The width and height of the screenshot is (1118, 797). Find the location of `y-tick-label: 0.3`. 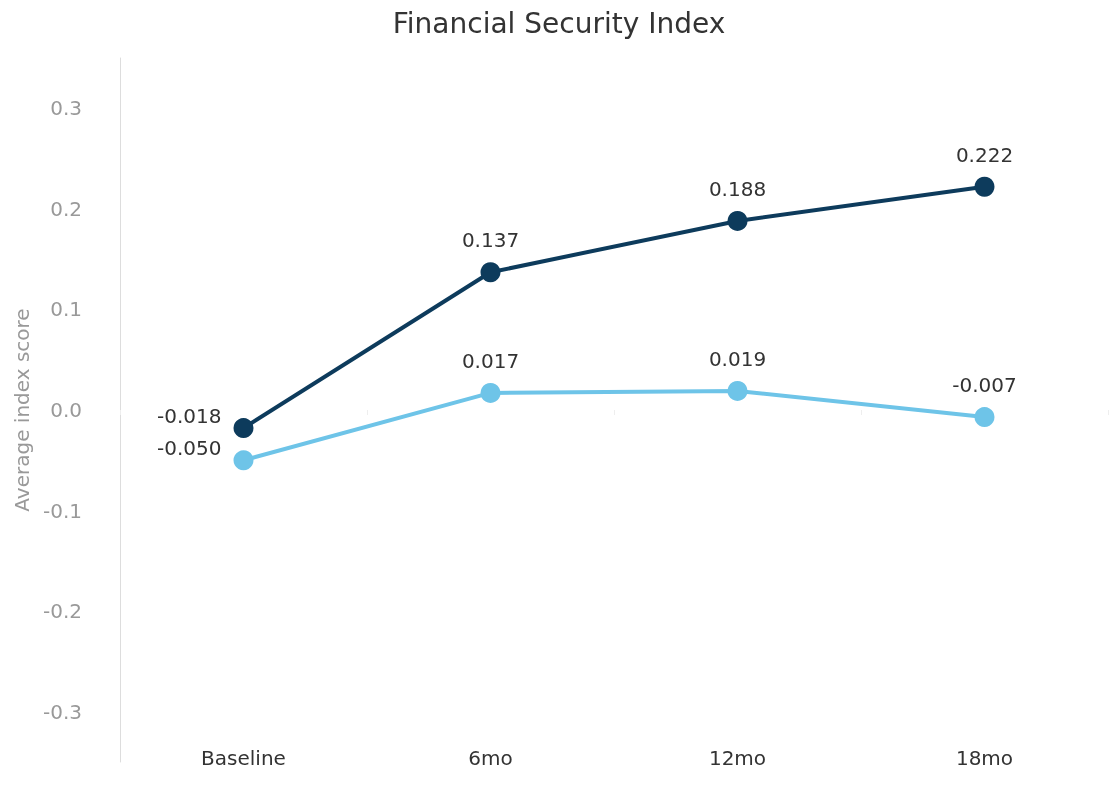

y-tick-label: 0.3 is located at coordinates (66, 108).